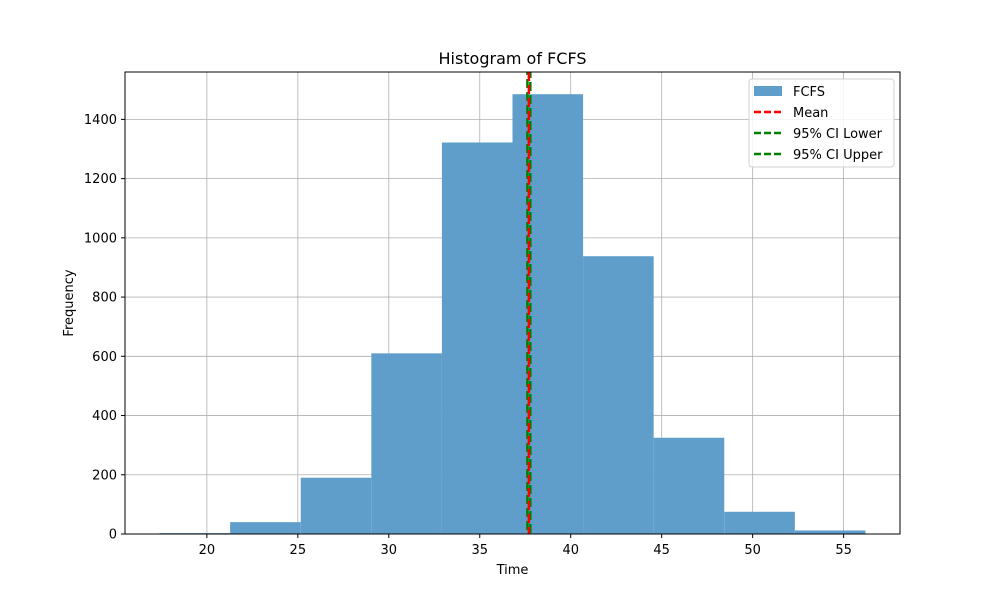 This screenshot has height=600, width=1000. Describe the element at coordinates (768, 91) in the screenshot. I see `legend-swatch` at that location.